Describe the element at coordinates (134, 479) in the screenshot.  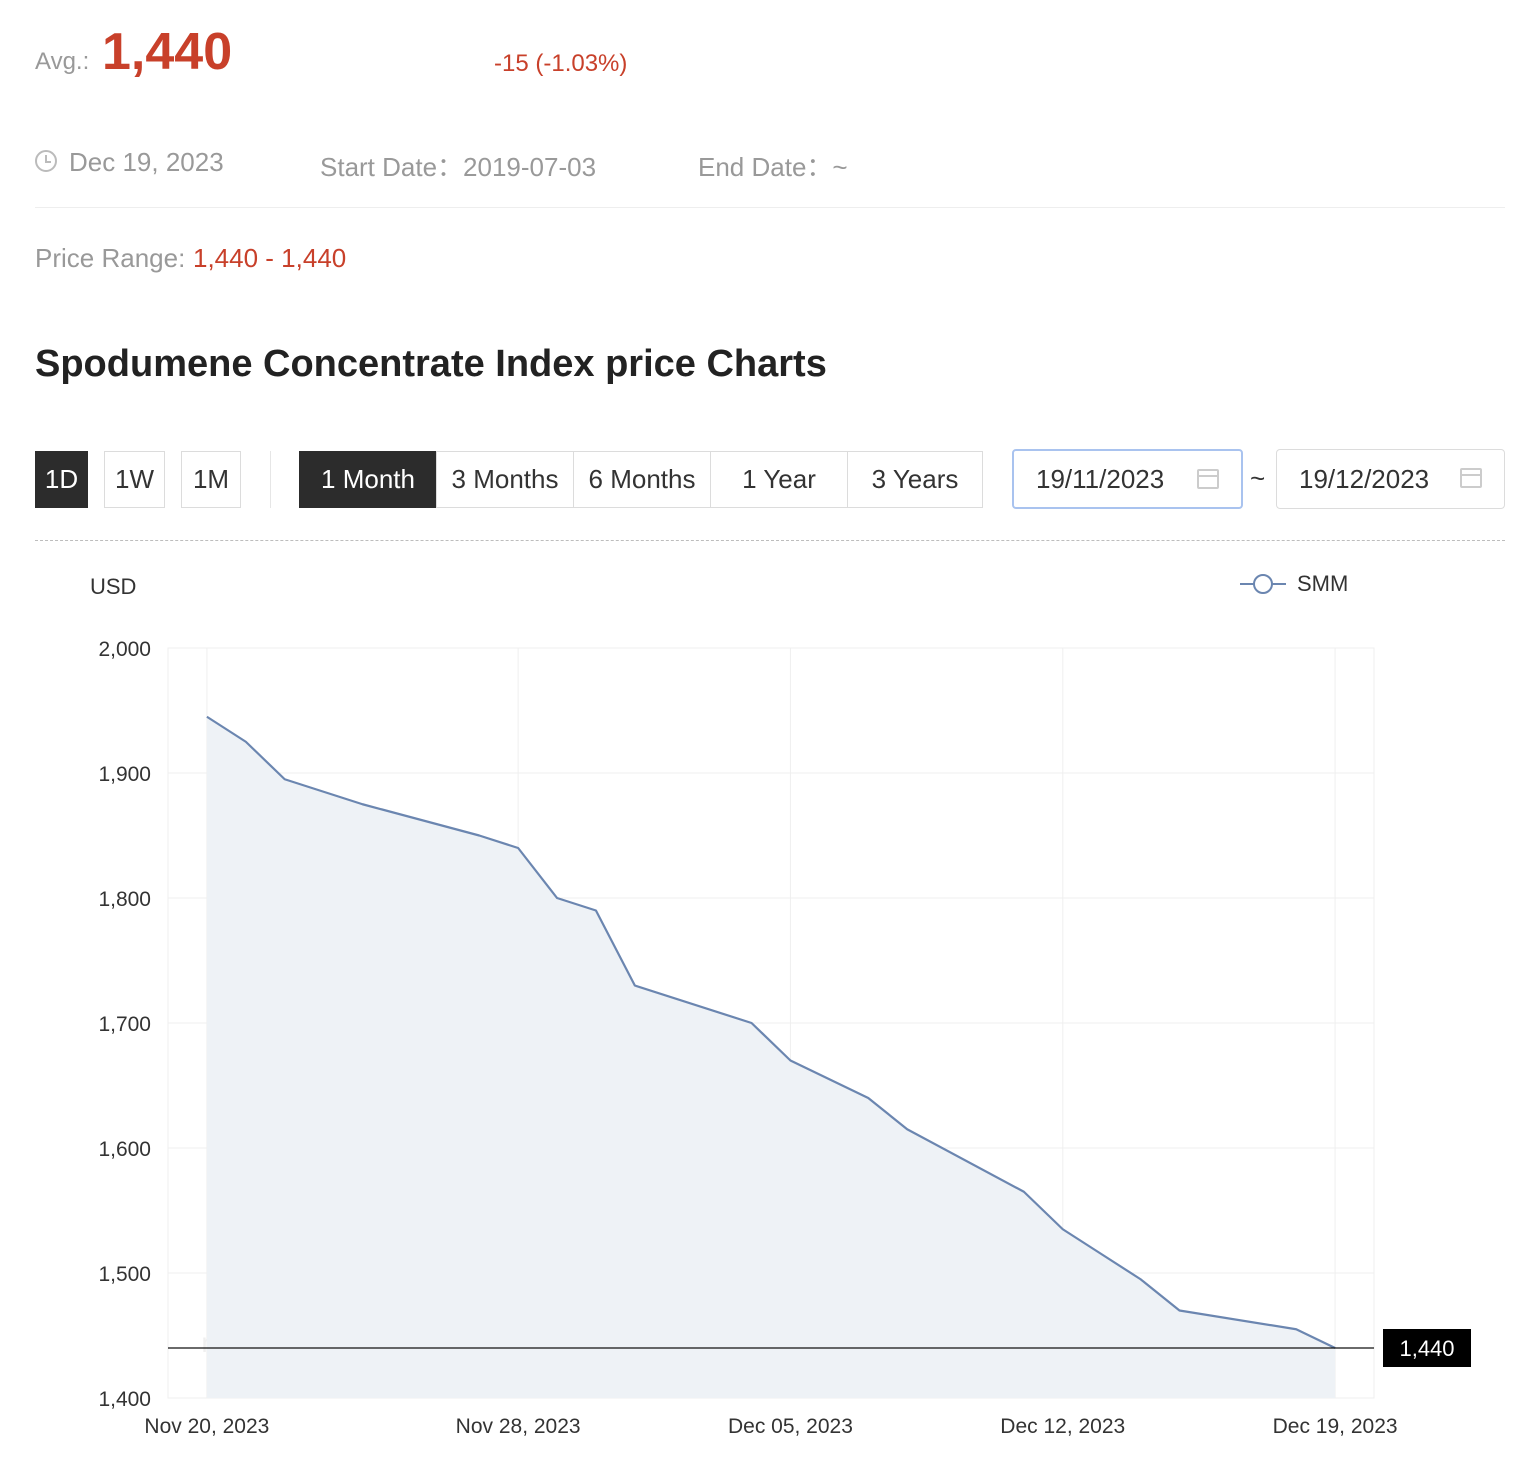
I see `interval-1w-button: 1W` at that location.